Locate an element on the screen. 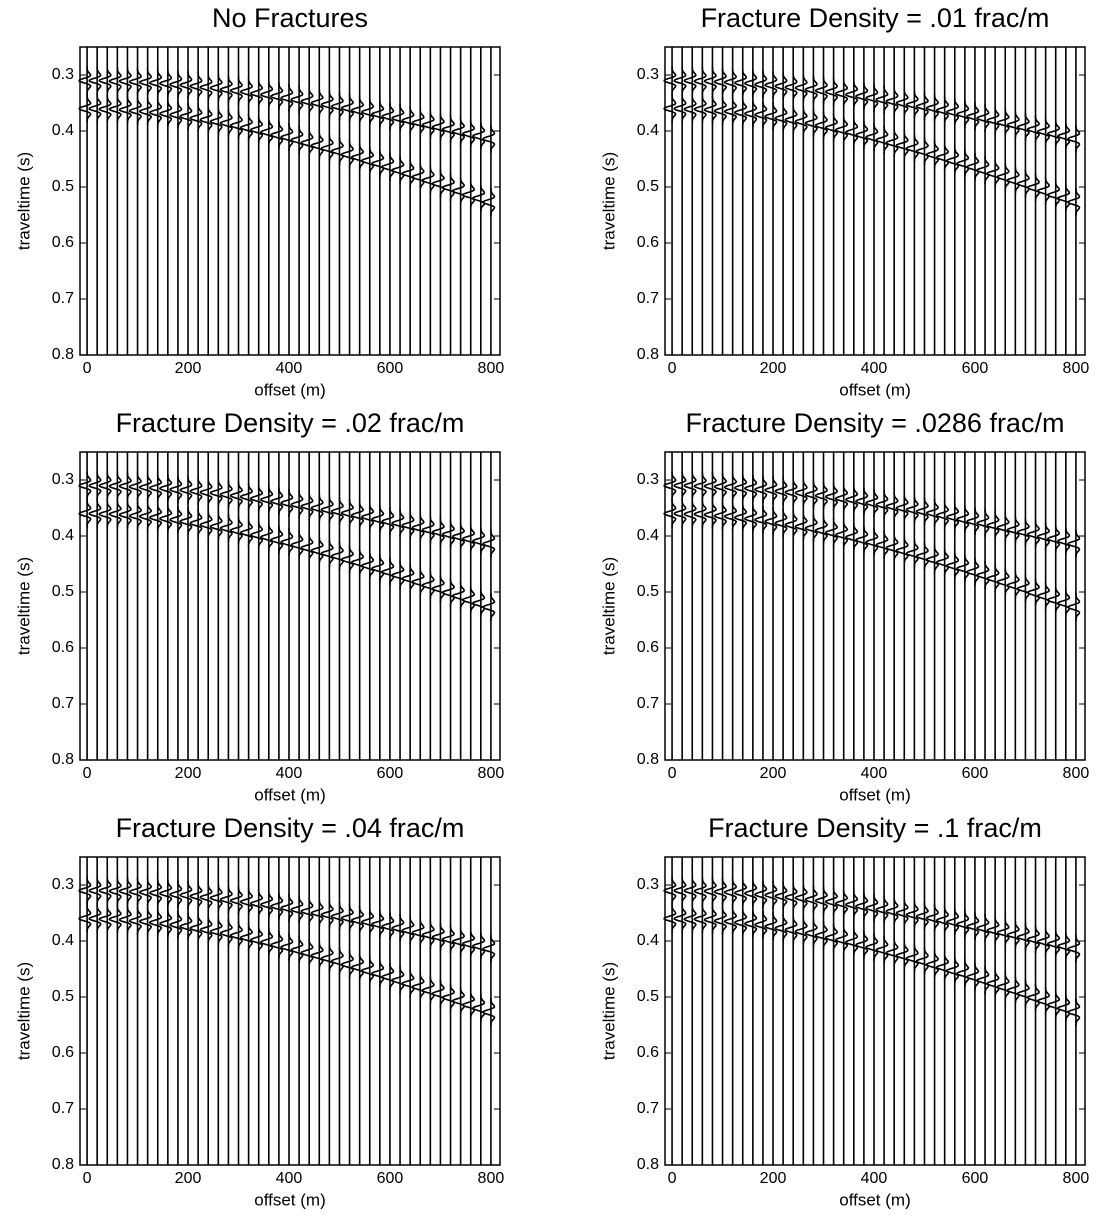 This screenshot has height=1220, width=1106. y-tick-label: 0.5 is located at coordinates (648, 186).